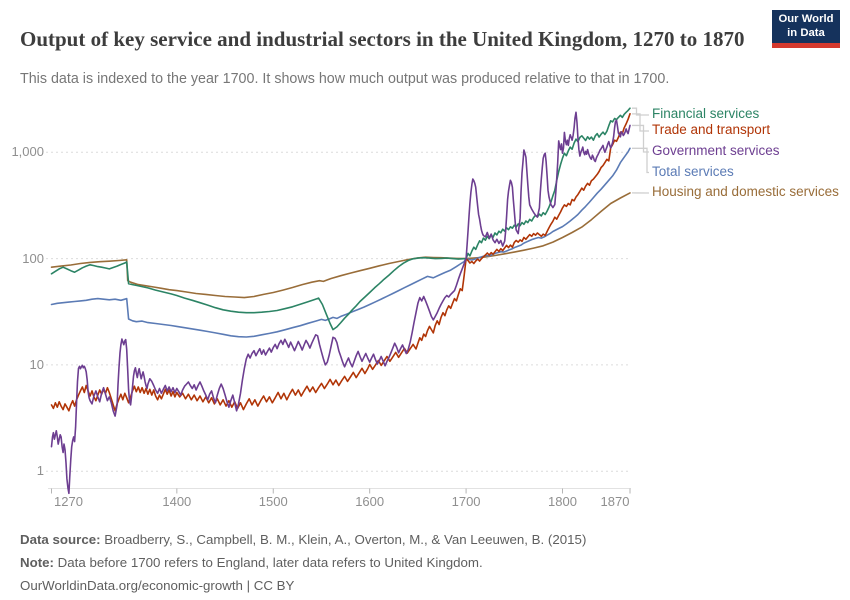 The height and width of the screenshot is (600, 850). Describe the element at coordinates (806, 32) in the screenshot. I see `owid-logo-line2: in Data` at that location.